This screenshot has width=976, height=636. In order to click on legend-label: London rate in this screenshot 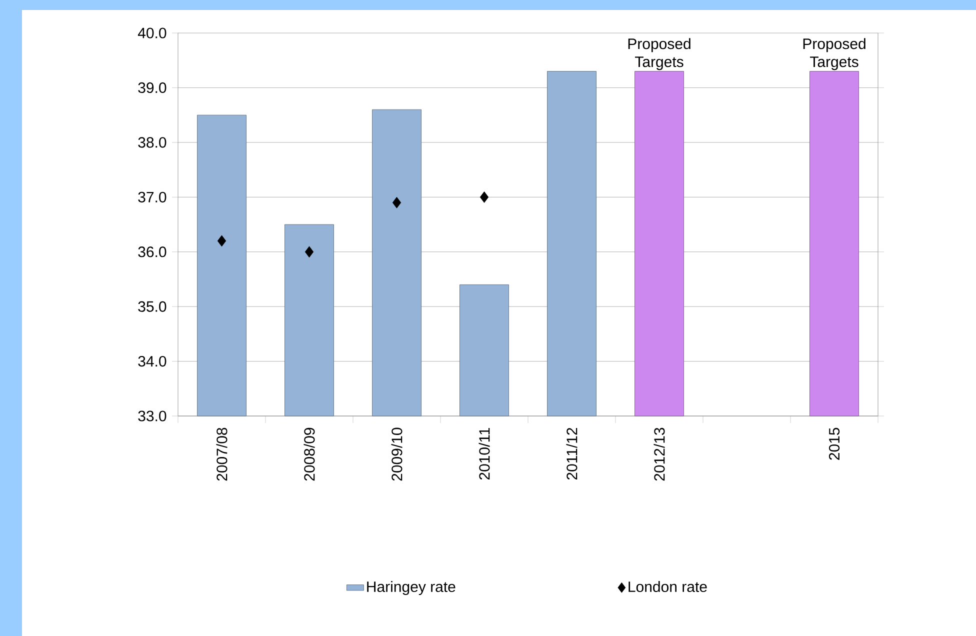, I will do `click(667, 586)`.